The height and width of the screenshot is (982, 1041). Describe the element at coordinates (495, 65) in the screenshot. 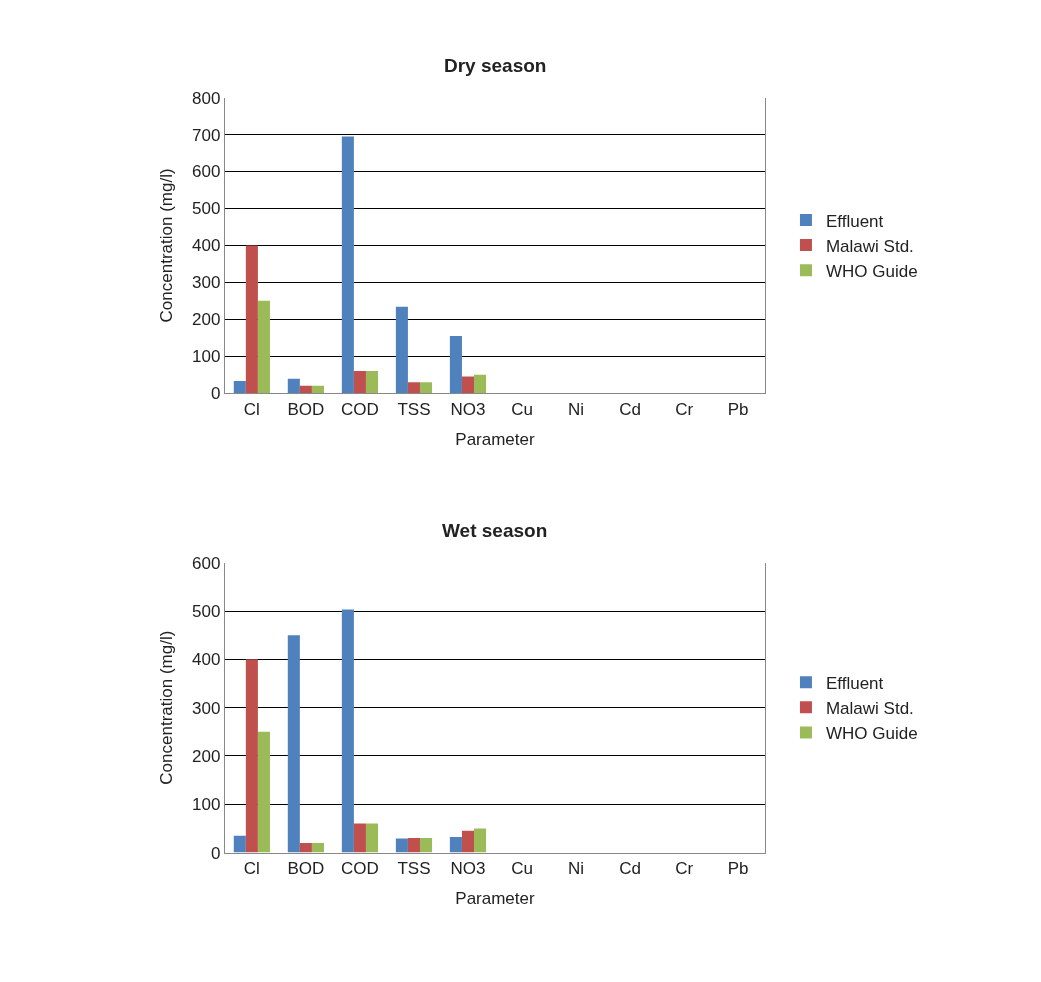

I see `chart-title: Dry season` at that location.